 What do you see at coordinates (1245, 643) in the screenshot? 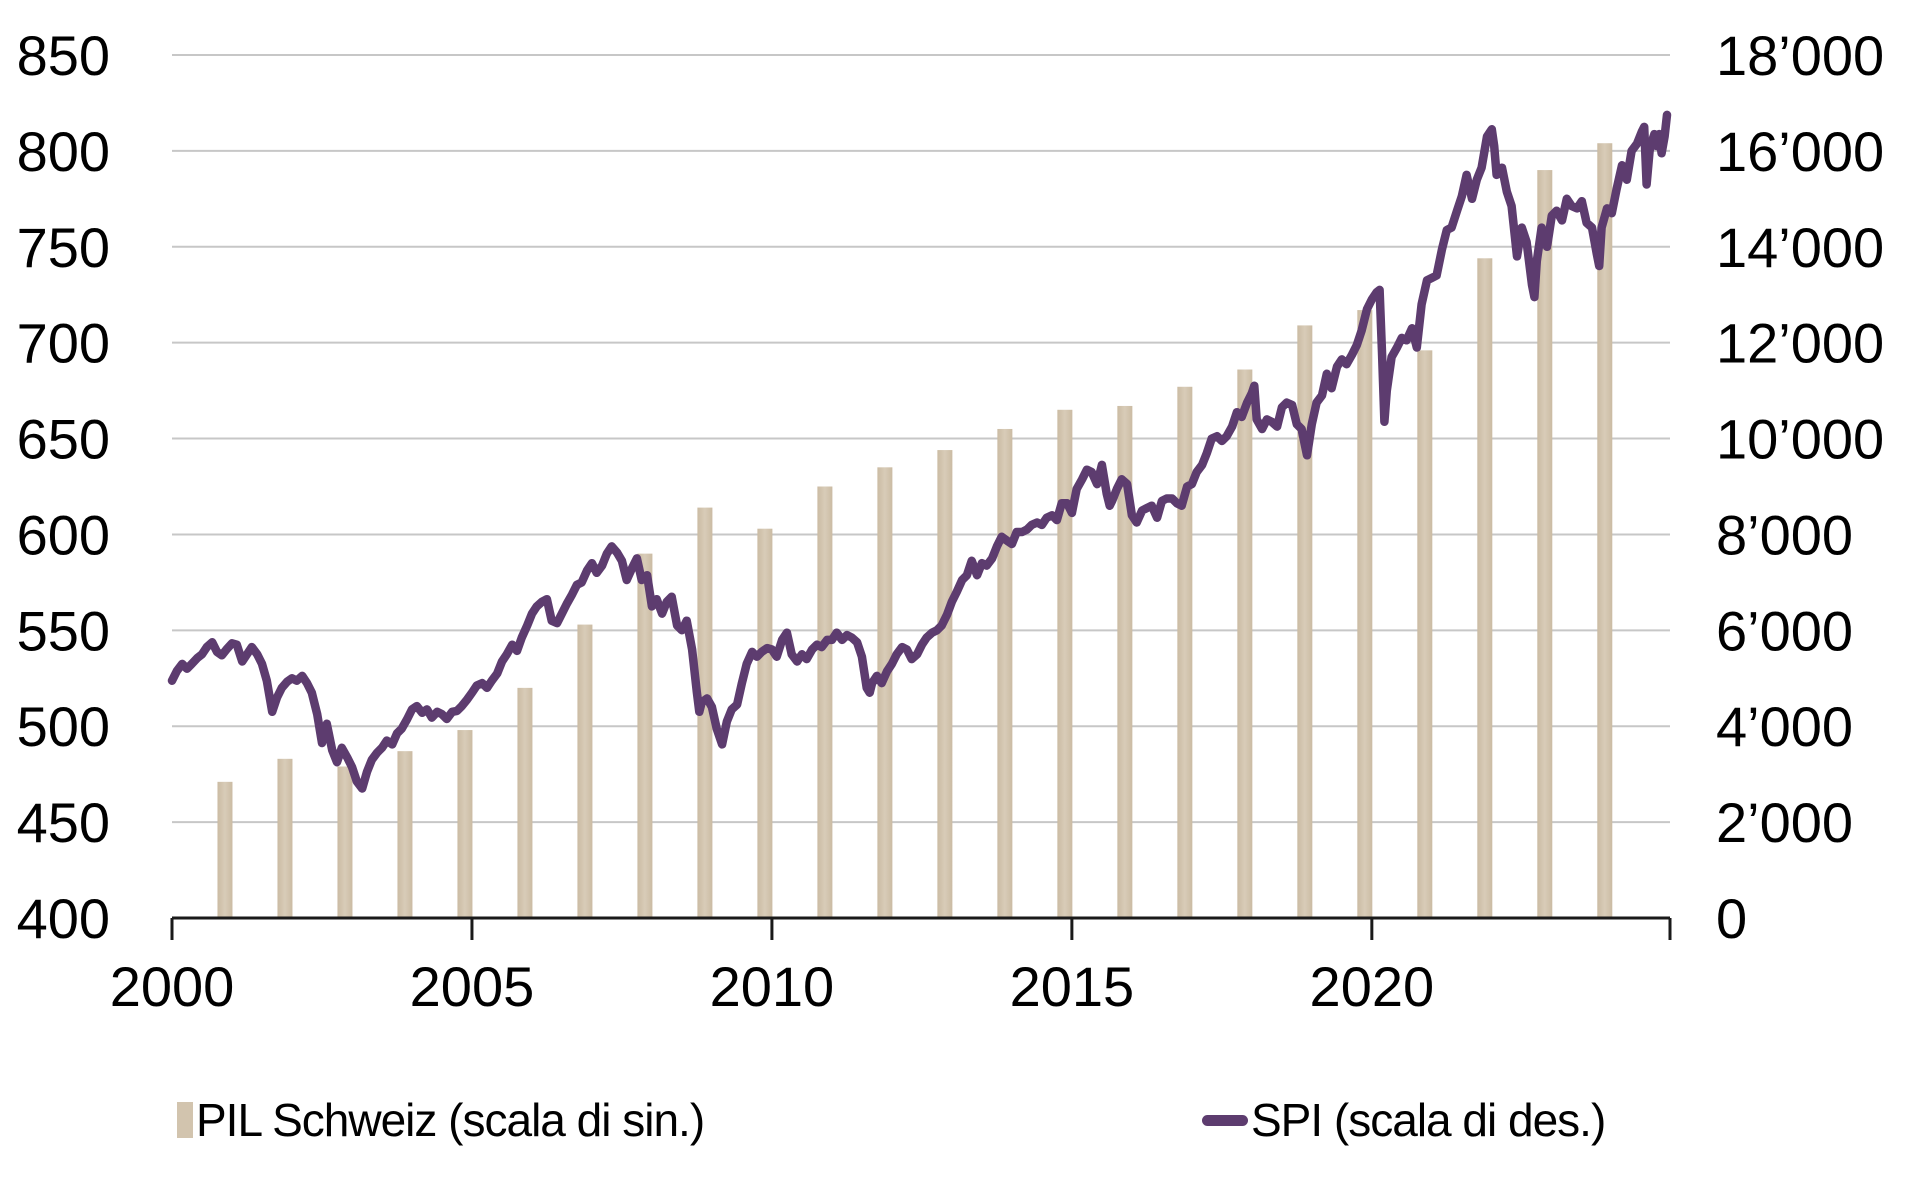
I see `bar-2017` at bounding box center [1245, 643].